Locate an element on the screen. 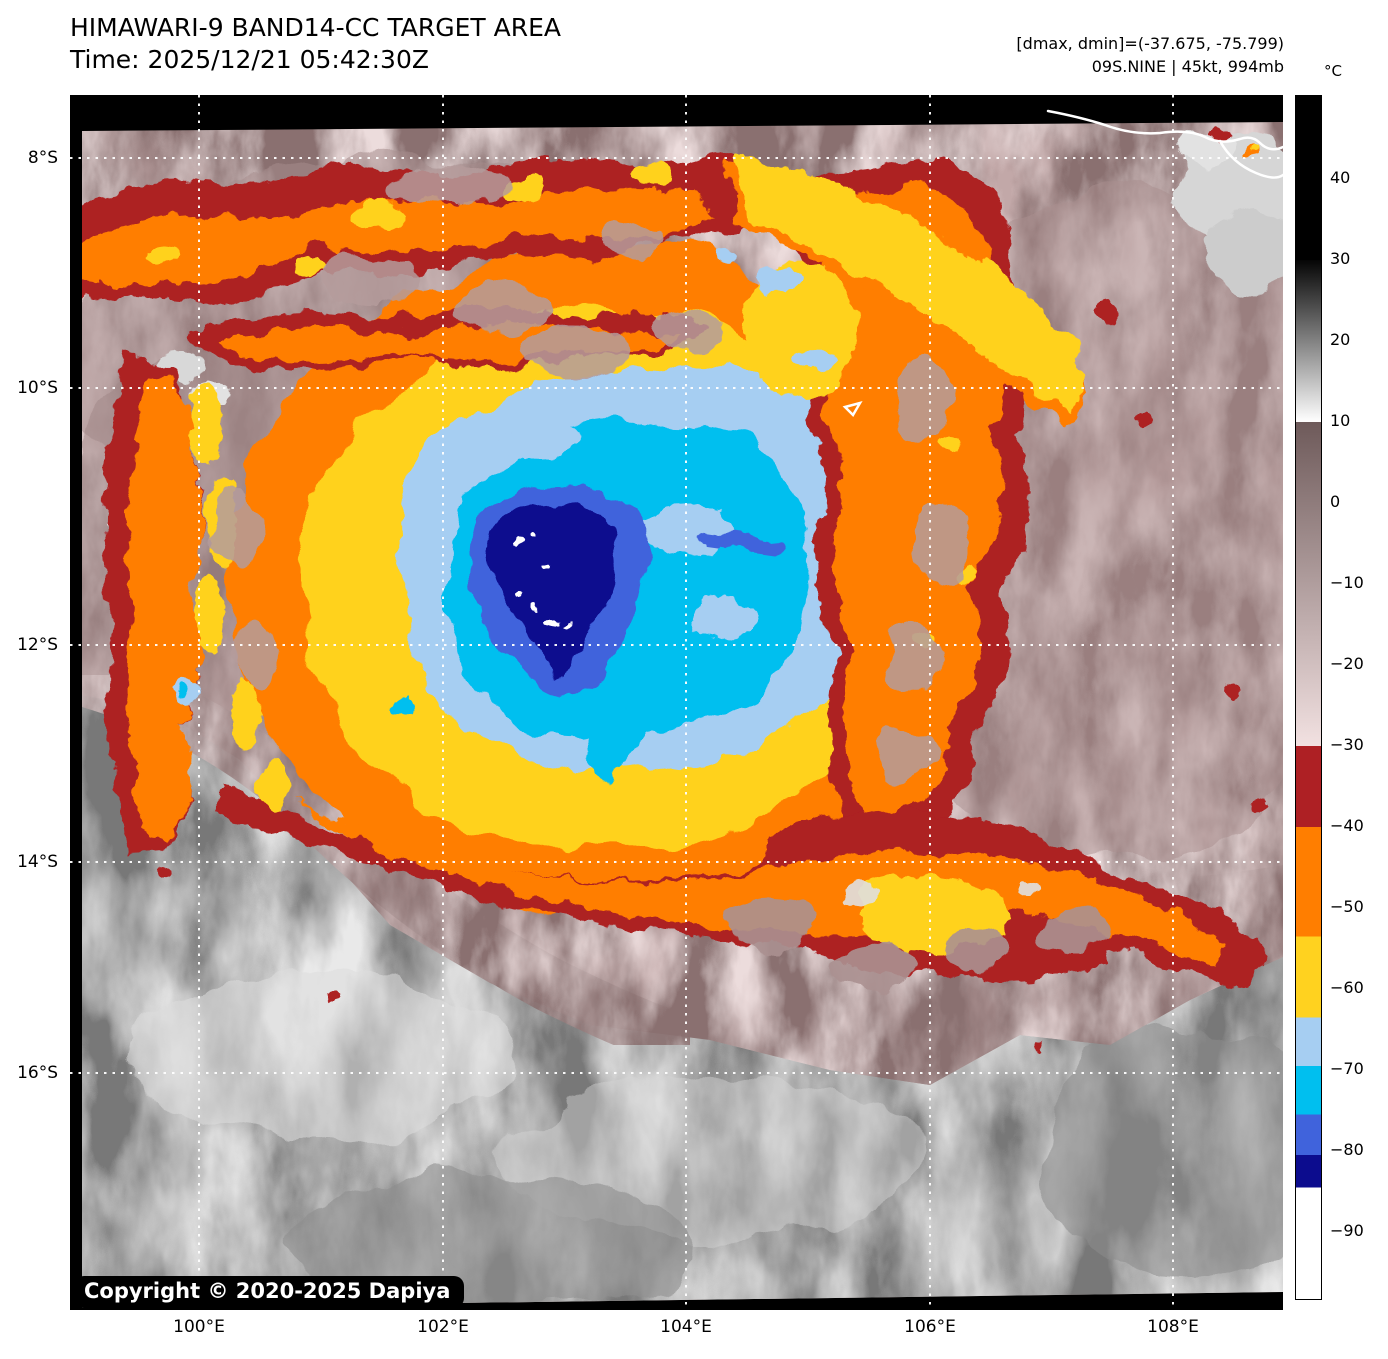 The width and height of the screenshot is (1388, 1359). colorbar-tick-label: −30 is located at coordinates (1347, 744).